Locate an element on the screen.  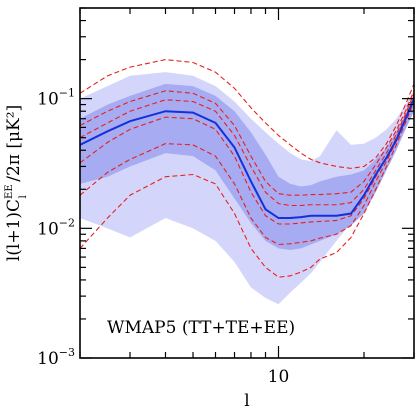
y-axis-label: l(l+1)CEE l /2π [μK²] is located at coordinates (16, 183).